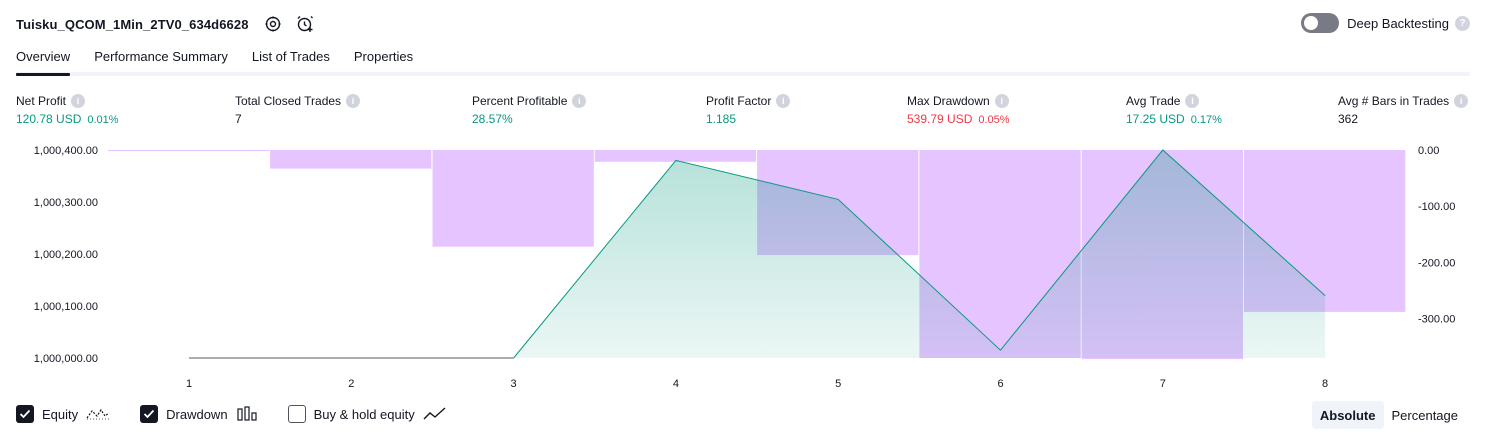 Image resolution: width=1486 pixels, height=438 pixels. I want to click on buy-hold-label: Buy & hold equity, so click(364, 414).